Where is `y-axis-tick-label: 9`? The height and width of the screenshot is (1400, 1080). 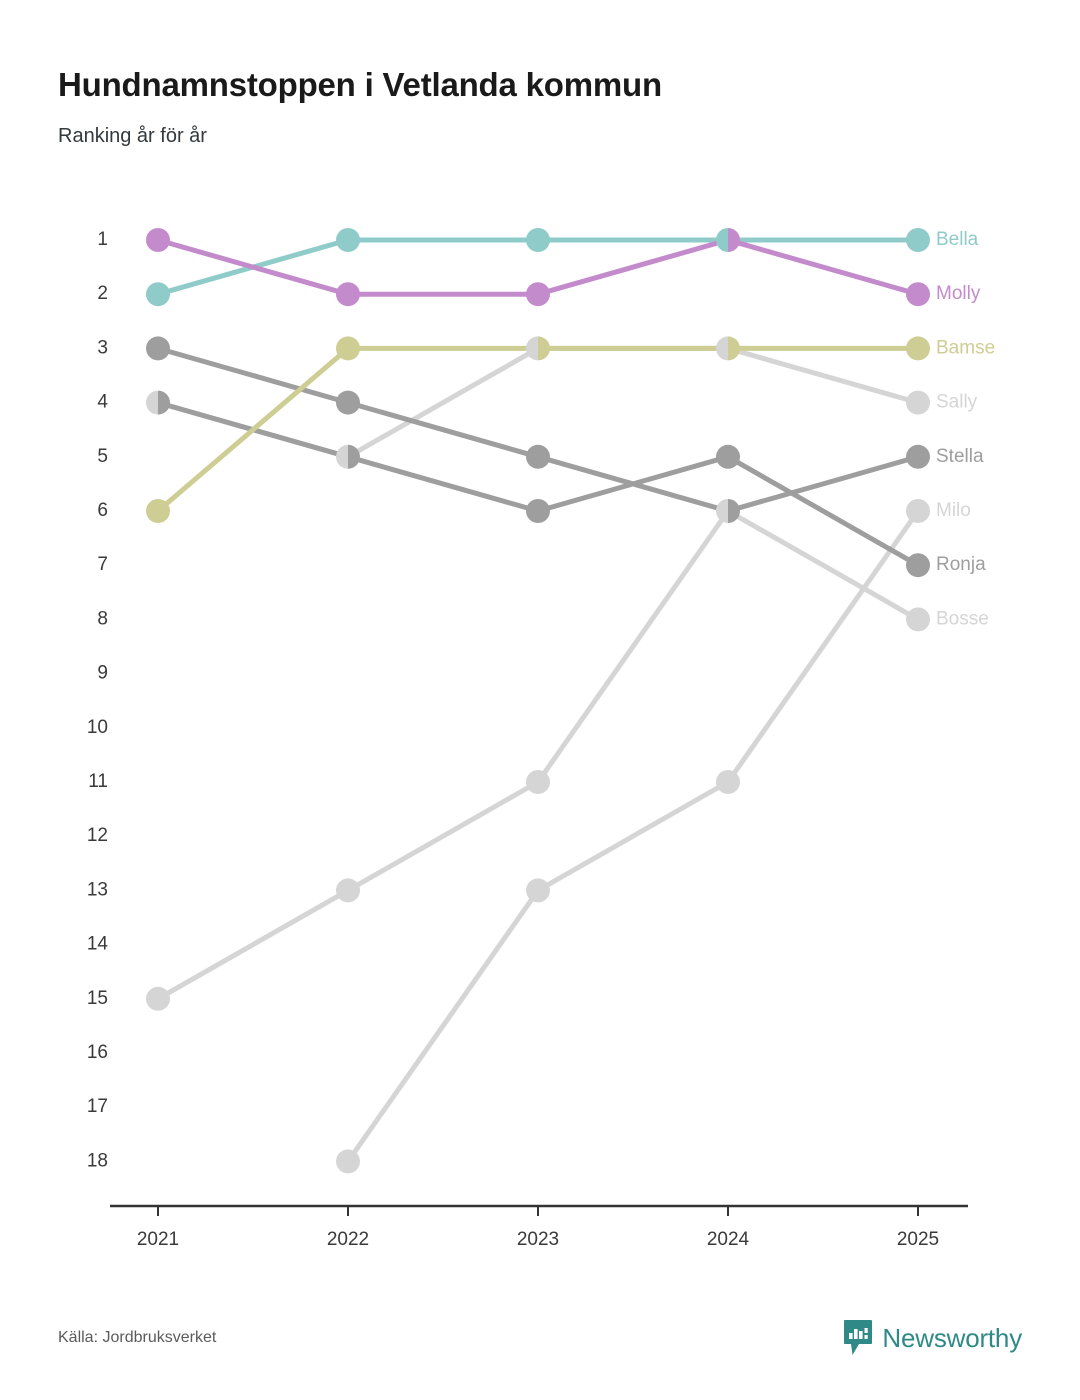 y-axis-tick-label: 9 is located at coordinates (102, 673).